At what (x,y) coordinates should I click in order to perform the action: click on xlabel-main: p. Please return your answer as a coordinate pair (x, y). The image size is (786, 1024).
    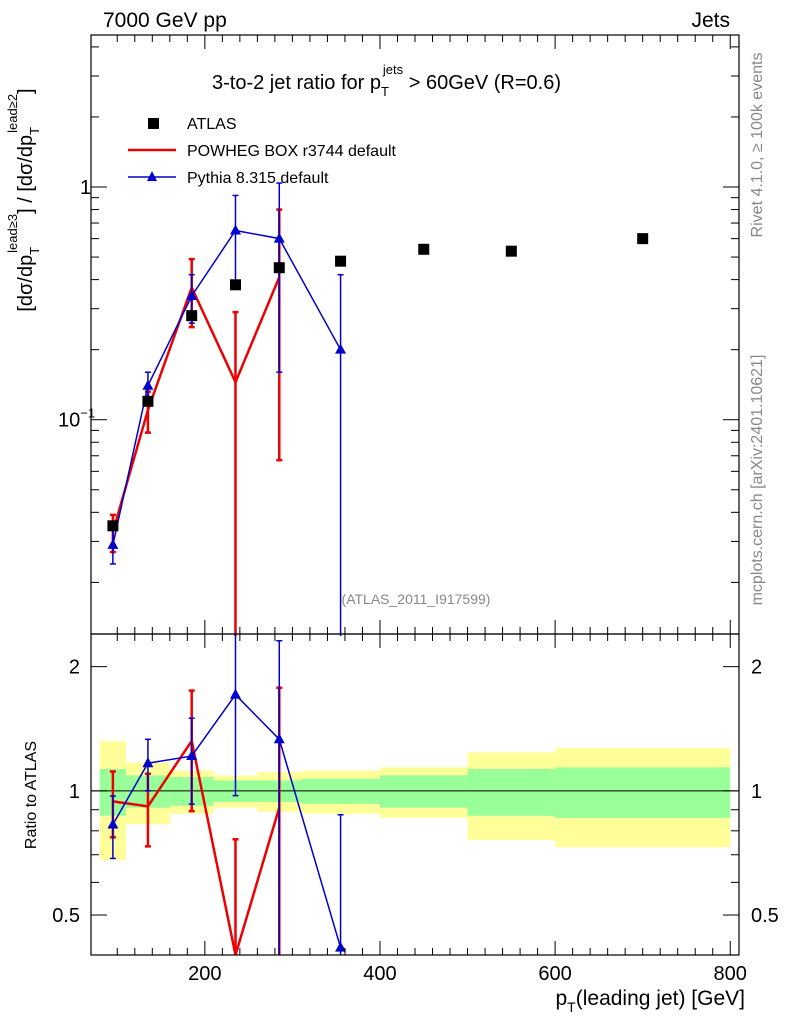
    Looking at the image, I should click on (561, 998).